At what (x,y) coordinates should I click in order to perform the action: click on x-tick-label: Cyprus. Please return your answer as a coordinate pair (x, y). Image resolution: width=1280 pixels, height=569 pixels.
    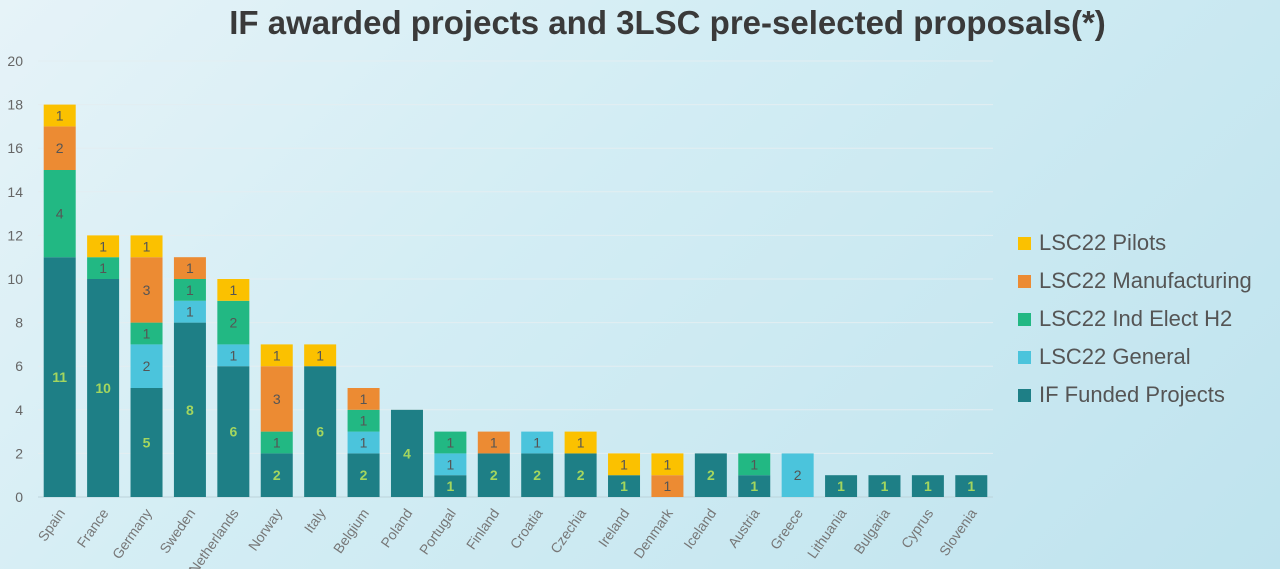
    Looking at the image, I should click on (917, 529).